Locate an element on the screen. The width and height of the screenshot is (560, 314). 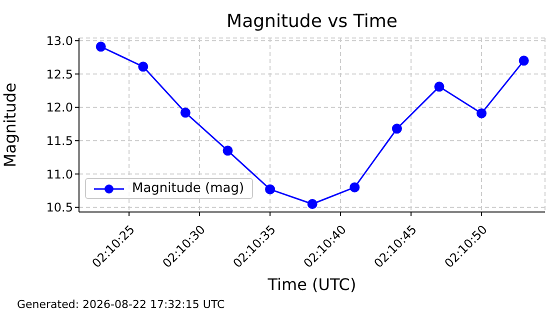
y-axis-title: Magnitude is located at coordinates (10, 125).